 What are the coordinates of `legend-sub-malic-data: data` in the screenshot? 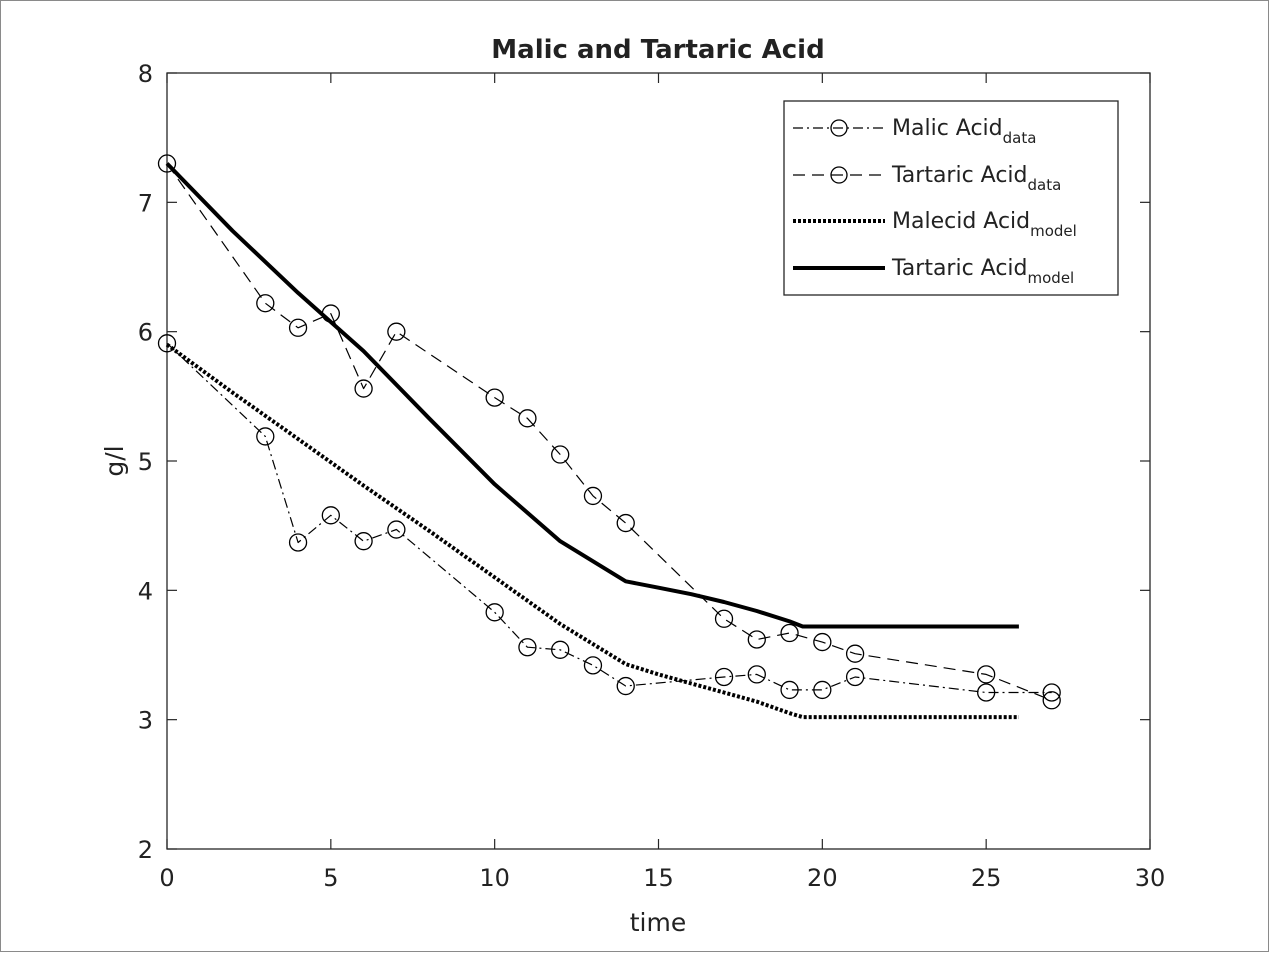 It's located at (1020, 138).